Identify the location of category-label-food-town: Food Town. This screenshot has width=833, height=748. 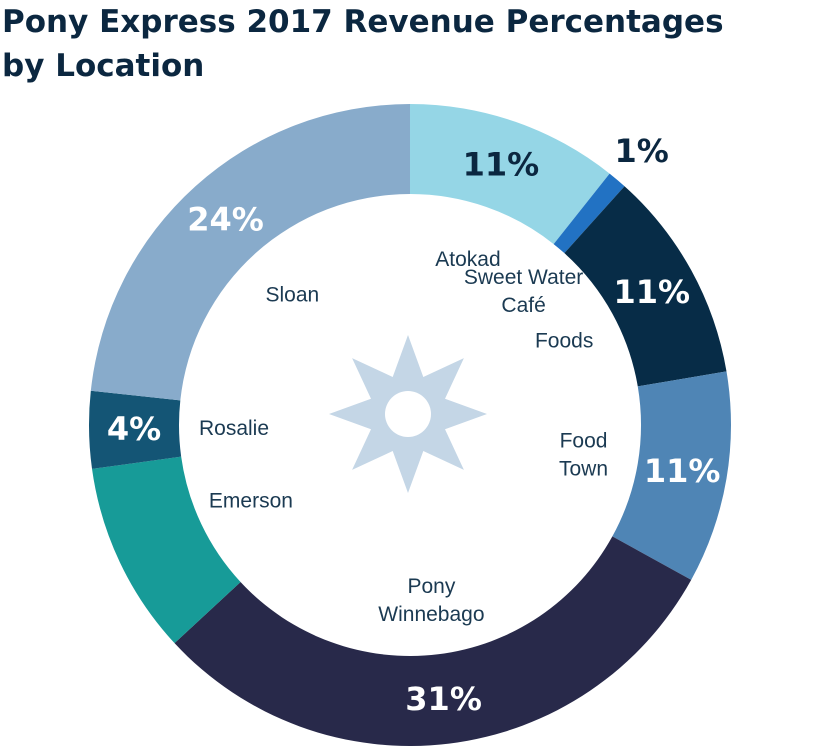
(583, 455).